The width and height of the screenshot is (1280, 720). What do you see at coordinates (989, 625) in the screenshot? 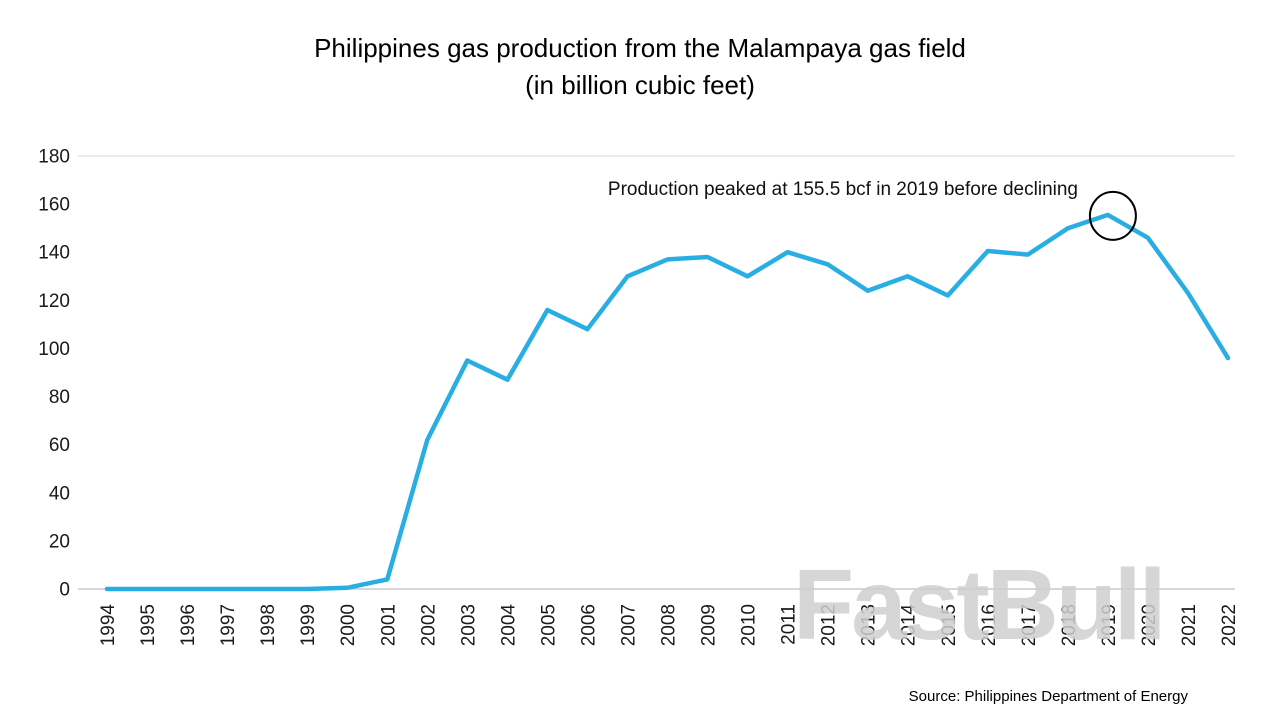
I see `x-axis-tick-label: 2016` at bounding box center [989, 625].